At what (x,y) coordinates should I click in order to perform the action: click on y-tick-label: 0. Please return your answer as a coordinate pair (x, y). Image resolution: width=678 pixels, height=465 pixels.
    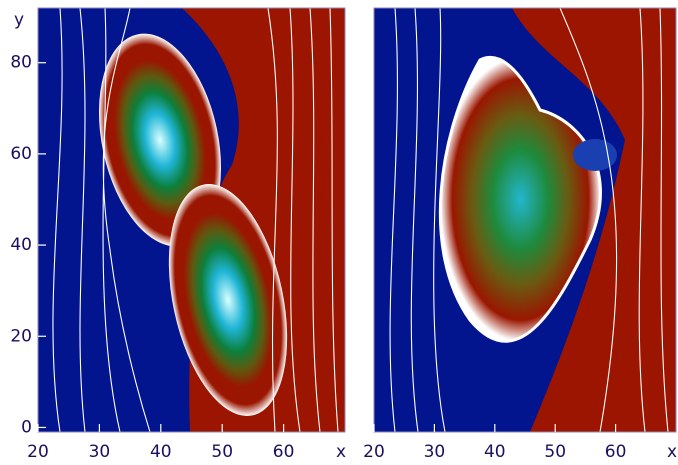
    Looking at the image, I should click on (26, 427).